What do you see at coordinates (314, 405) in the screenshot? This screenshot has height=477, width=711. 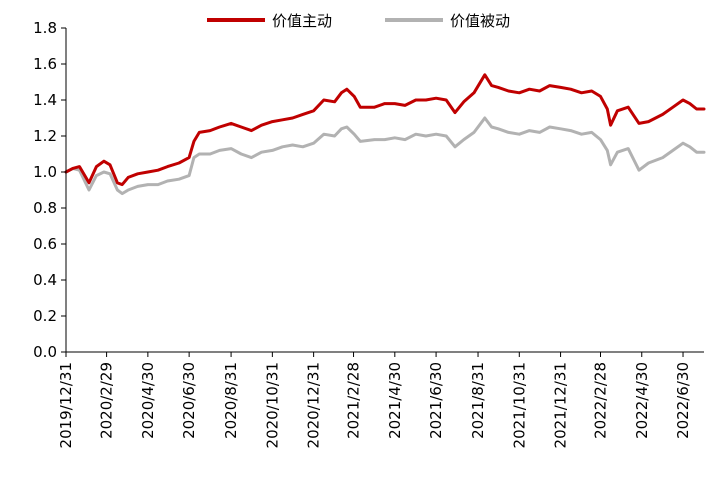 I see `x-tick-label: 2020/12/31` at bounding box center [314, 405].